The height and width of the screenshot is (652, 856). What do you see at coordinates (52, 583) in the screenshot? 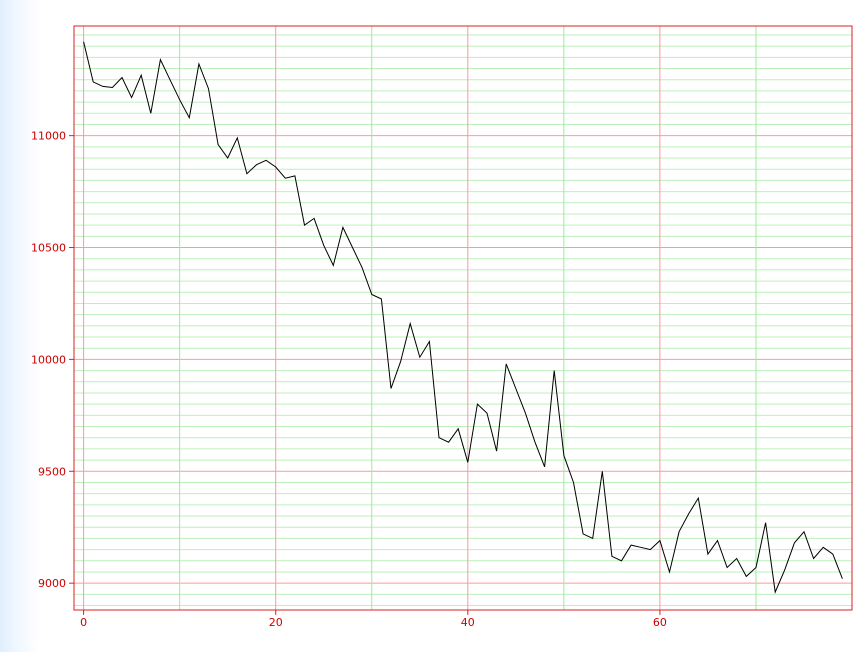
I see `y-tick-label: 9000` at bounding box center [52, 583].